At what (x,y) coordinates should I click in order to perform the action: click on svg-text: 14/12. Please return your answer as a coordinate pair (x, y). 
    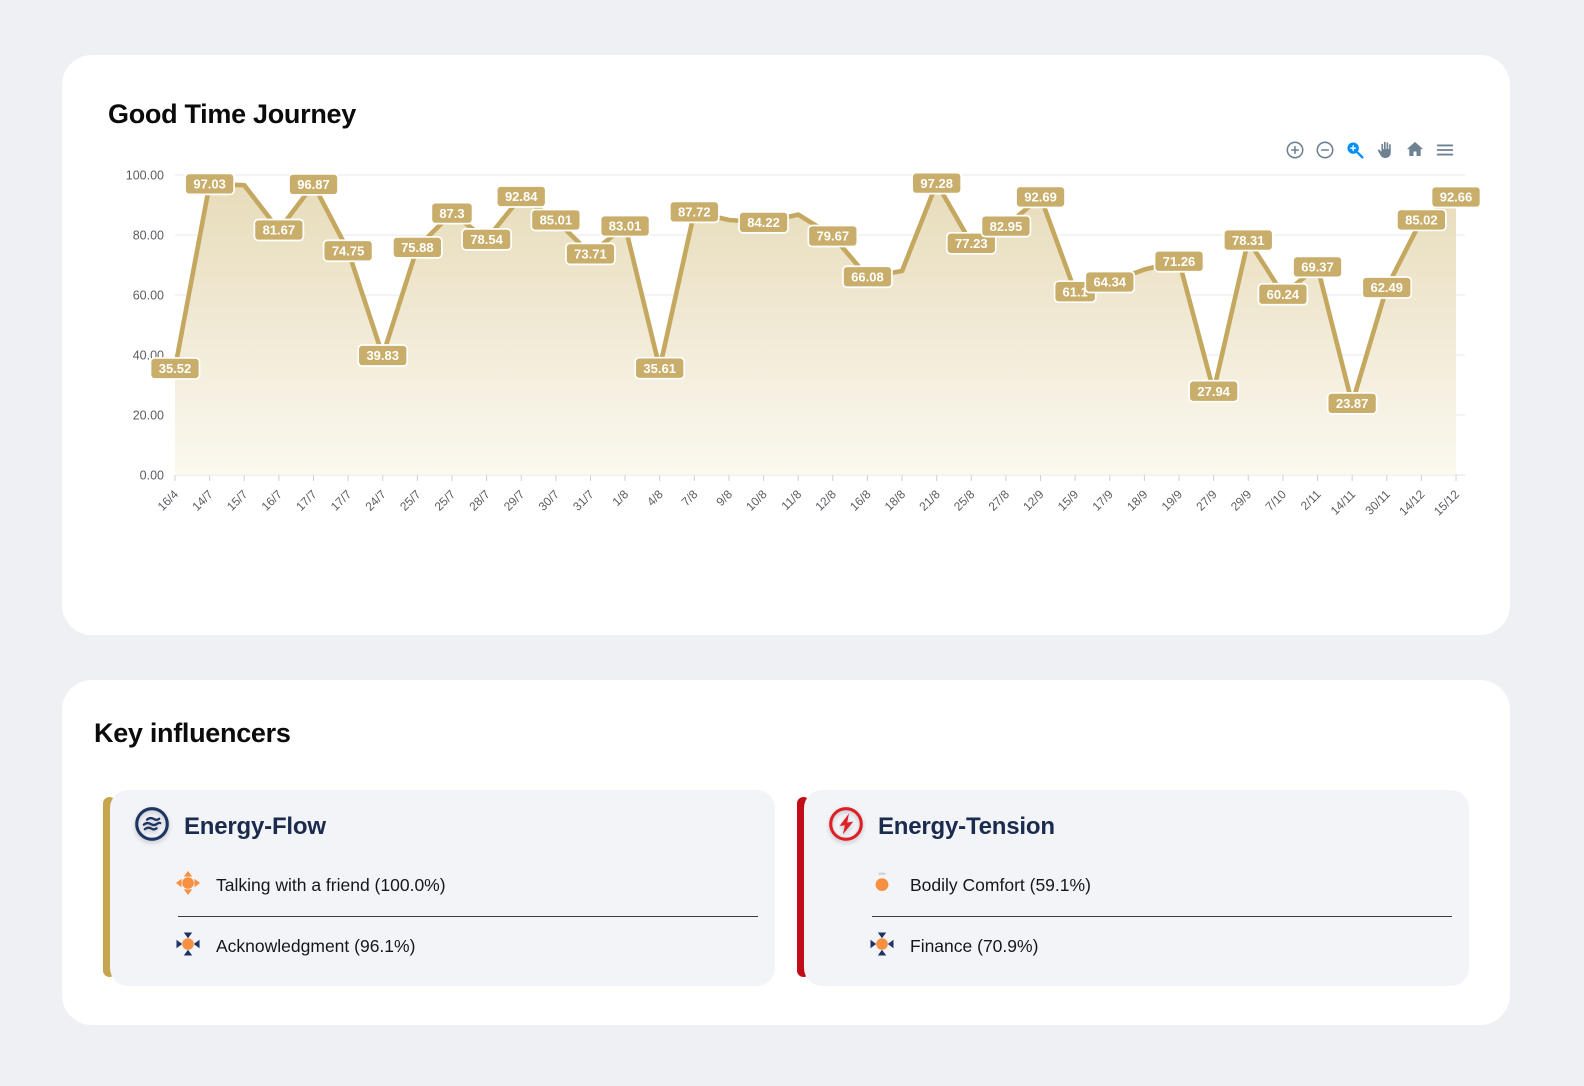
    Looking at the image, I should click on (1411, 502).